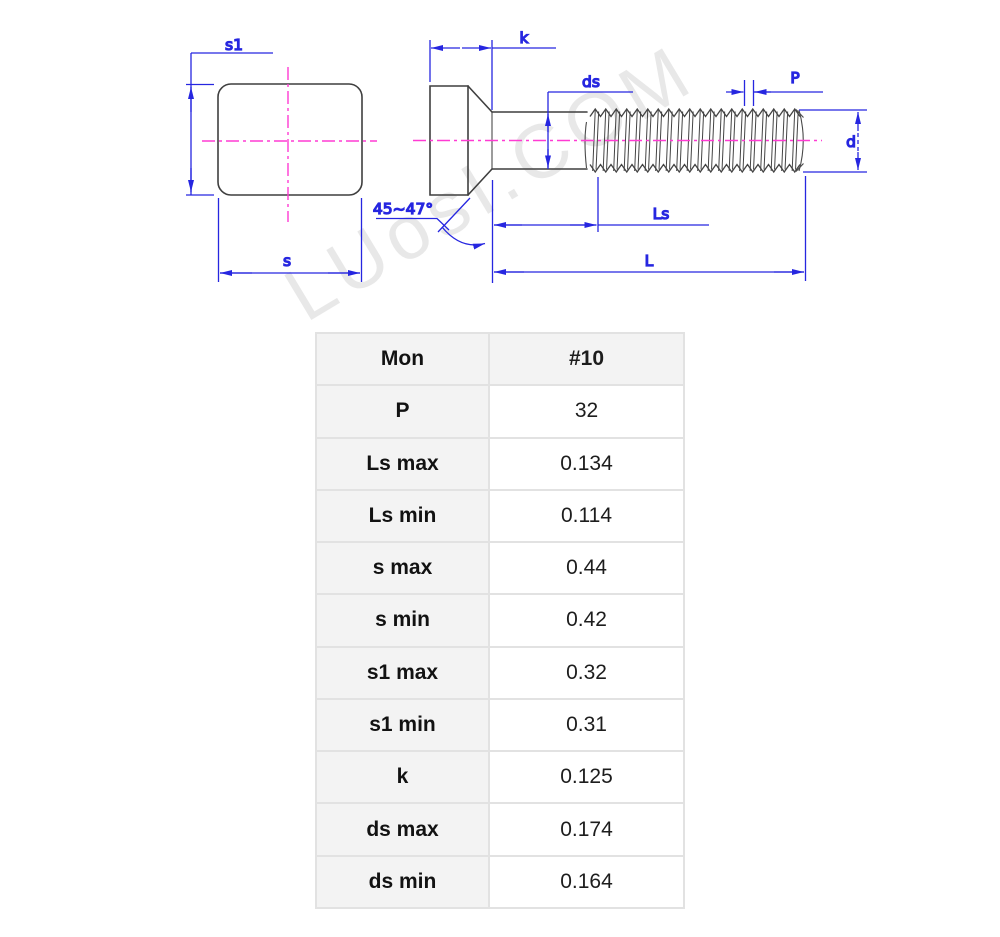 The height and width of the screenshot is (937, 1000). I want to click on table-row: s1 max 0.32, so click(500, 672).